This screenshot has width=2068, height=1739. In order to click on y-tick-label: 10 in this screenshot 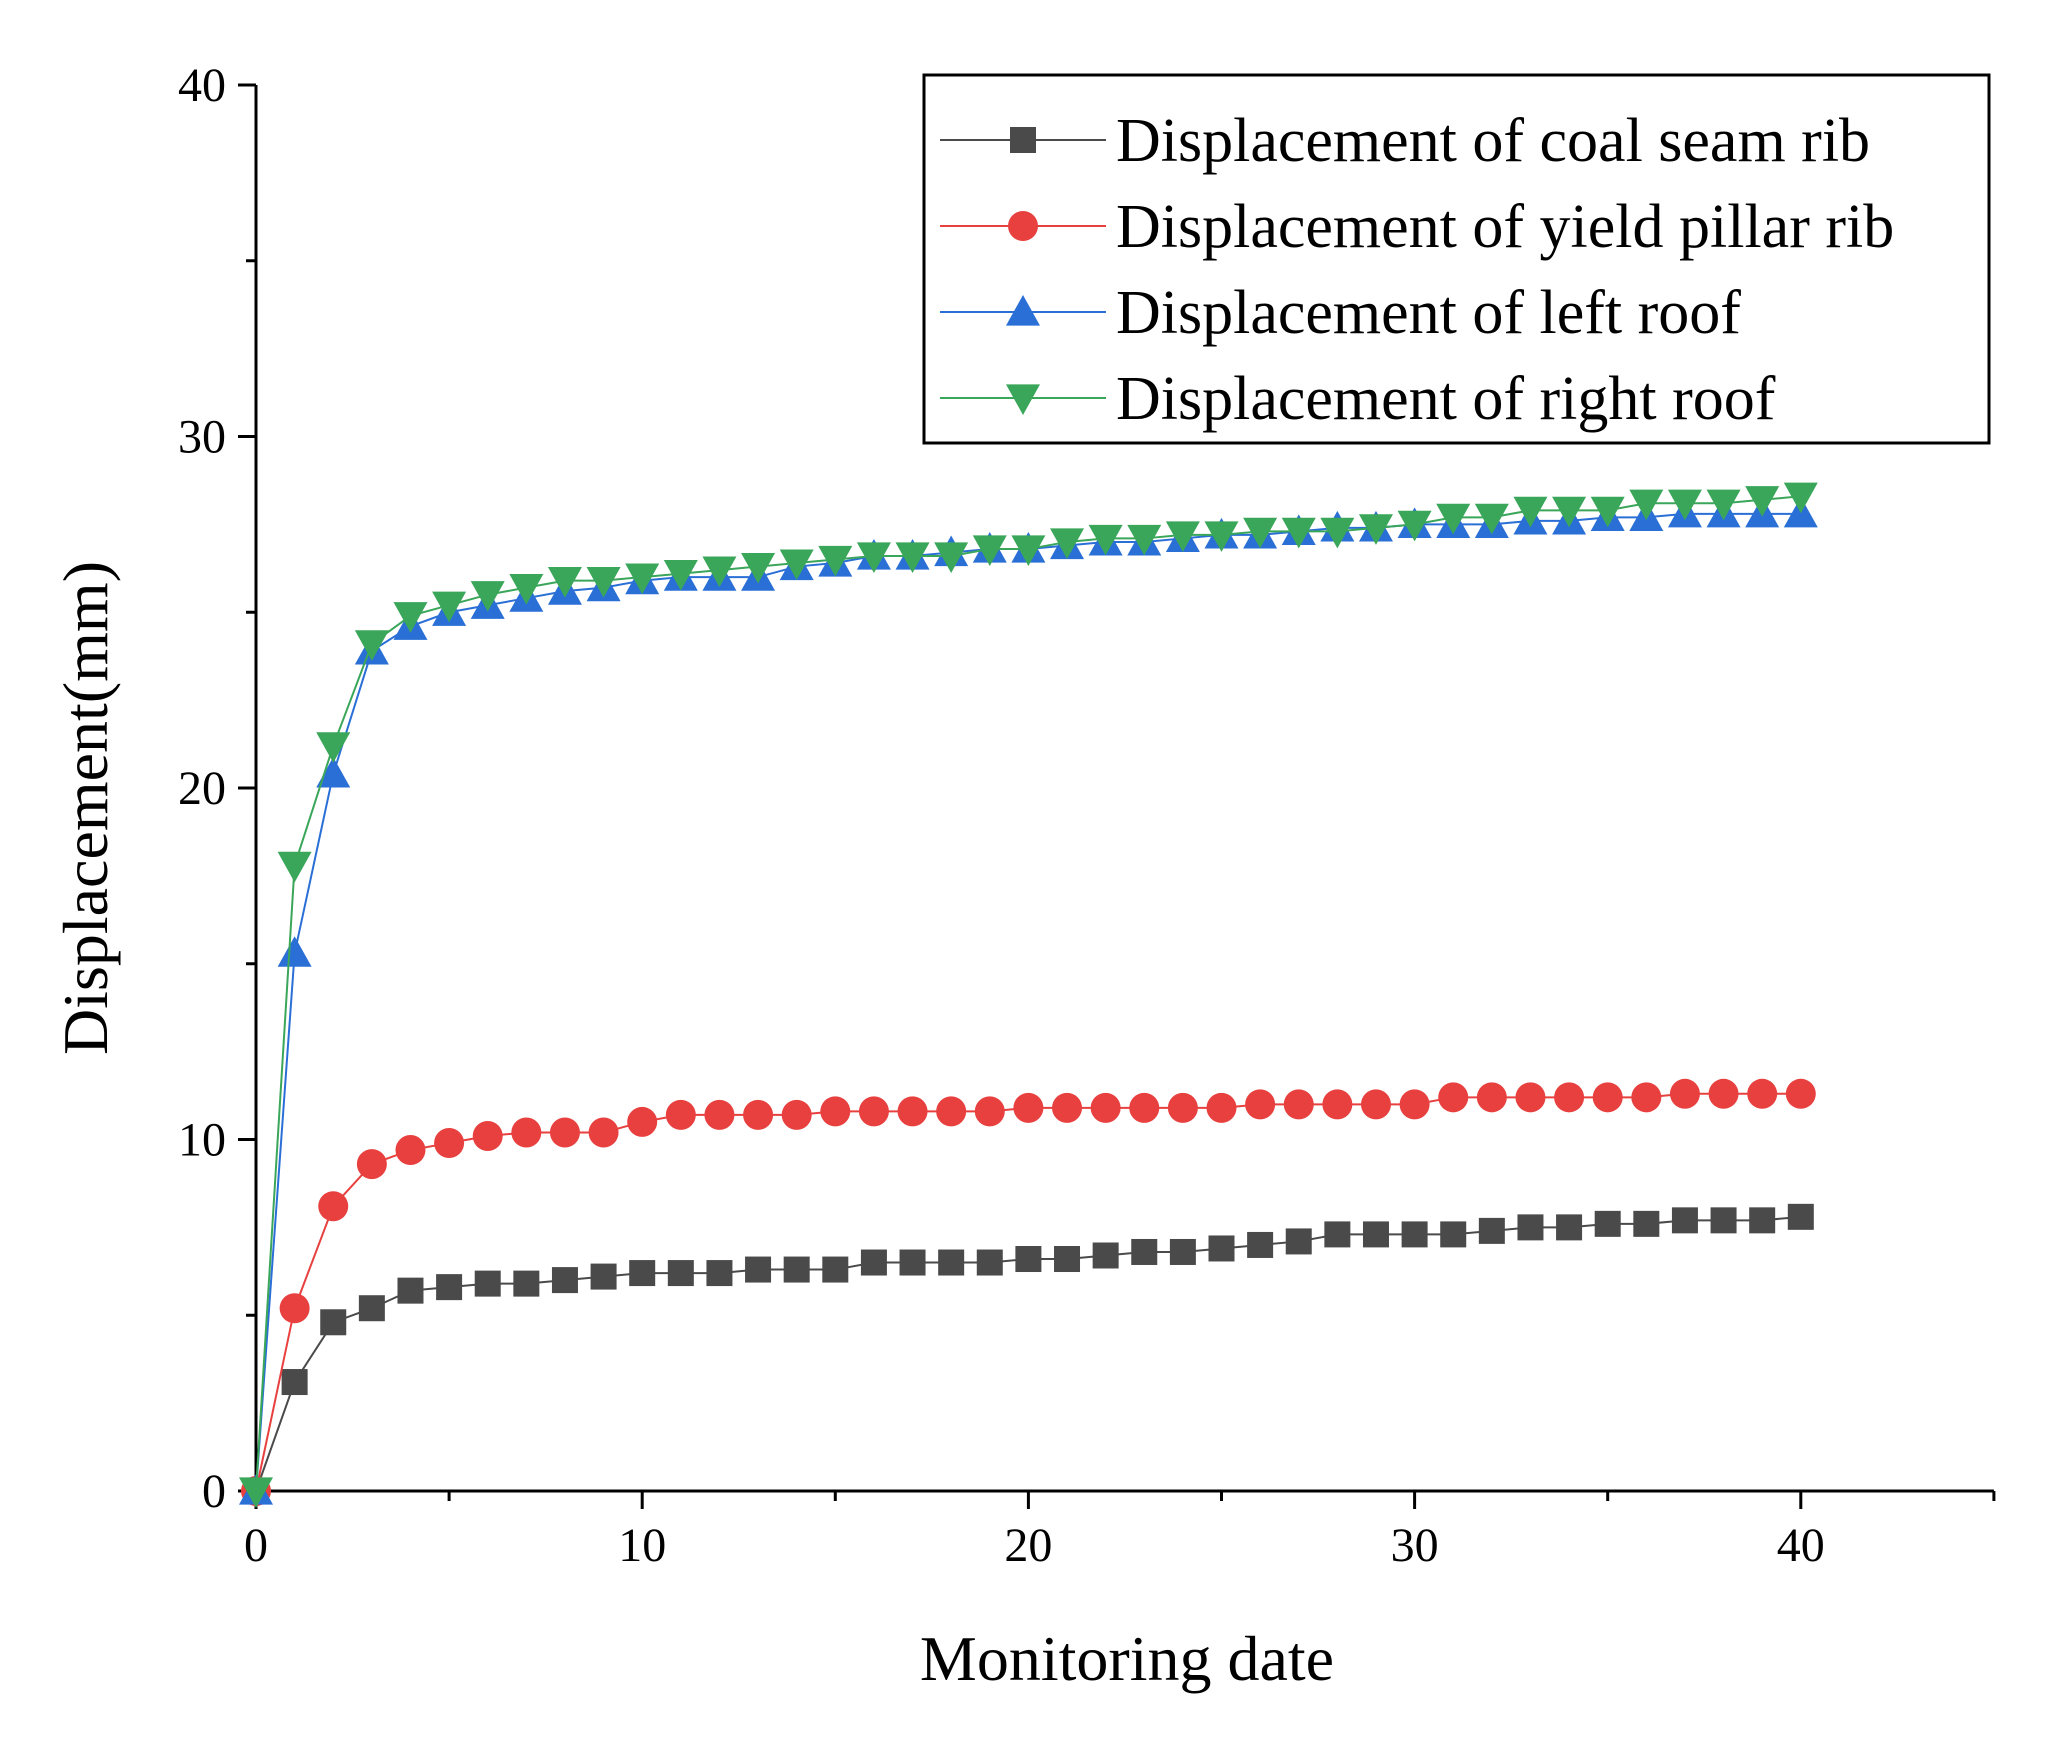, I will do `click(202, 1140)`.